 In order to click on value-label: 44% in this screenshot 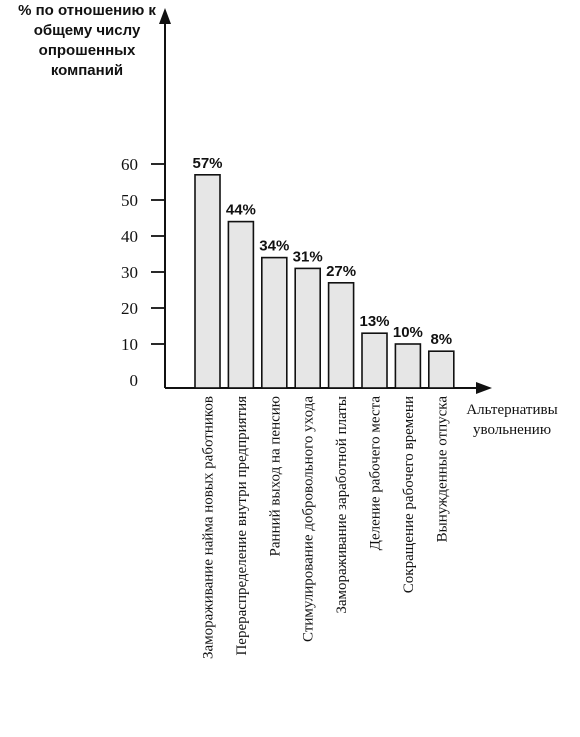, I will do `click(241, 210)`.